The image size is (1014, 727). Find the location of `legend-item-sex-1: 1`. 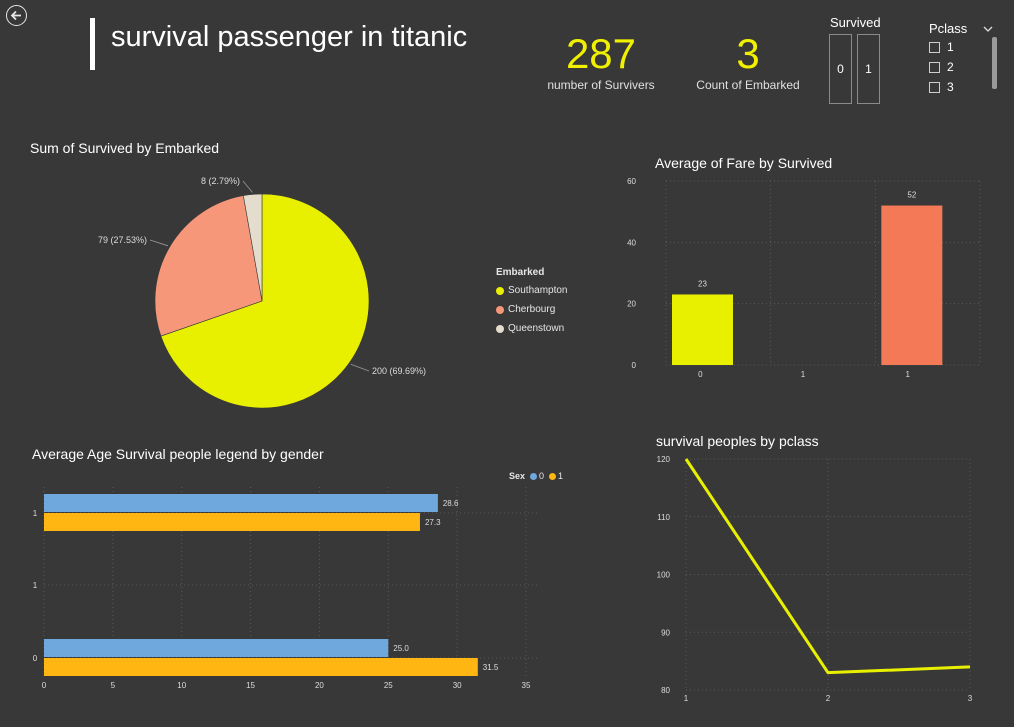

legend-item-sex-1: 1 is located at coordinates (556, 476).